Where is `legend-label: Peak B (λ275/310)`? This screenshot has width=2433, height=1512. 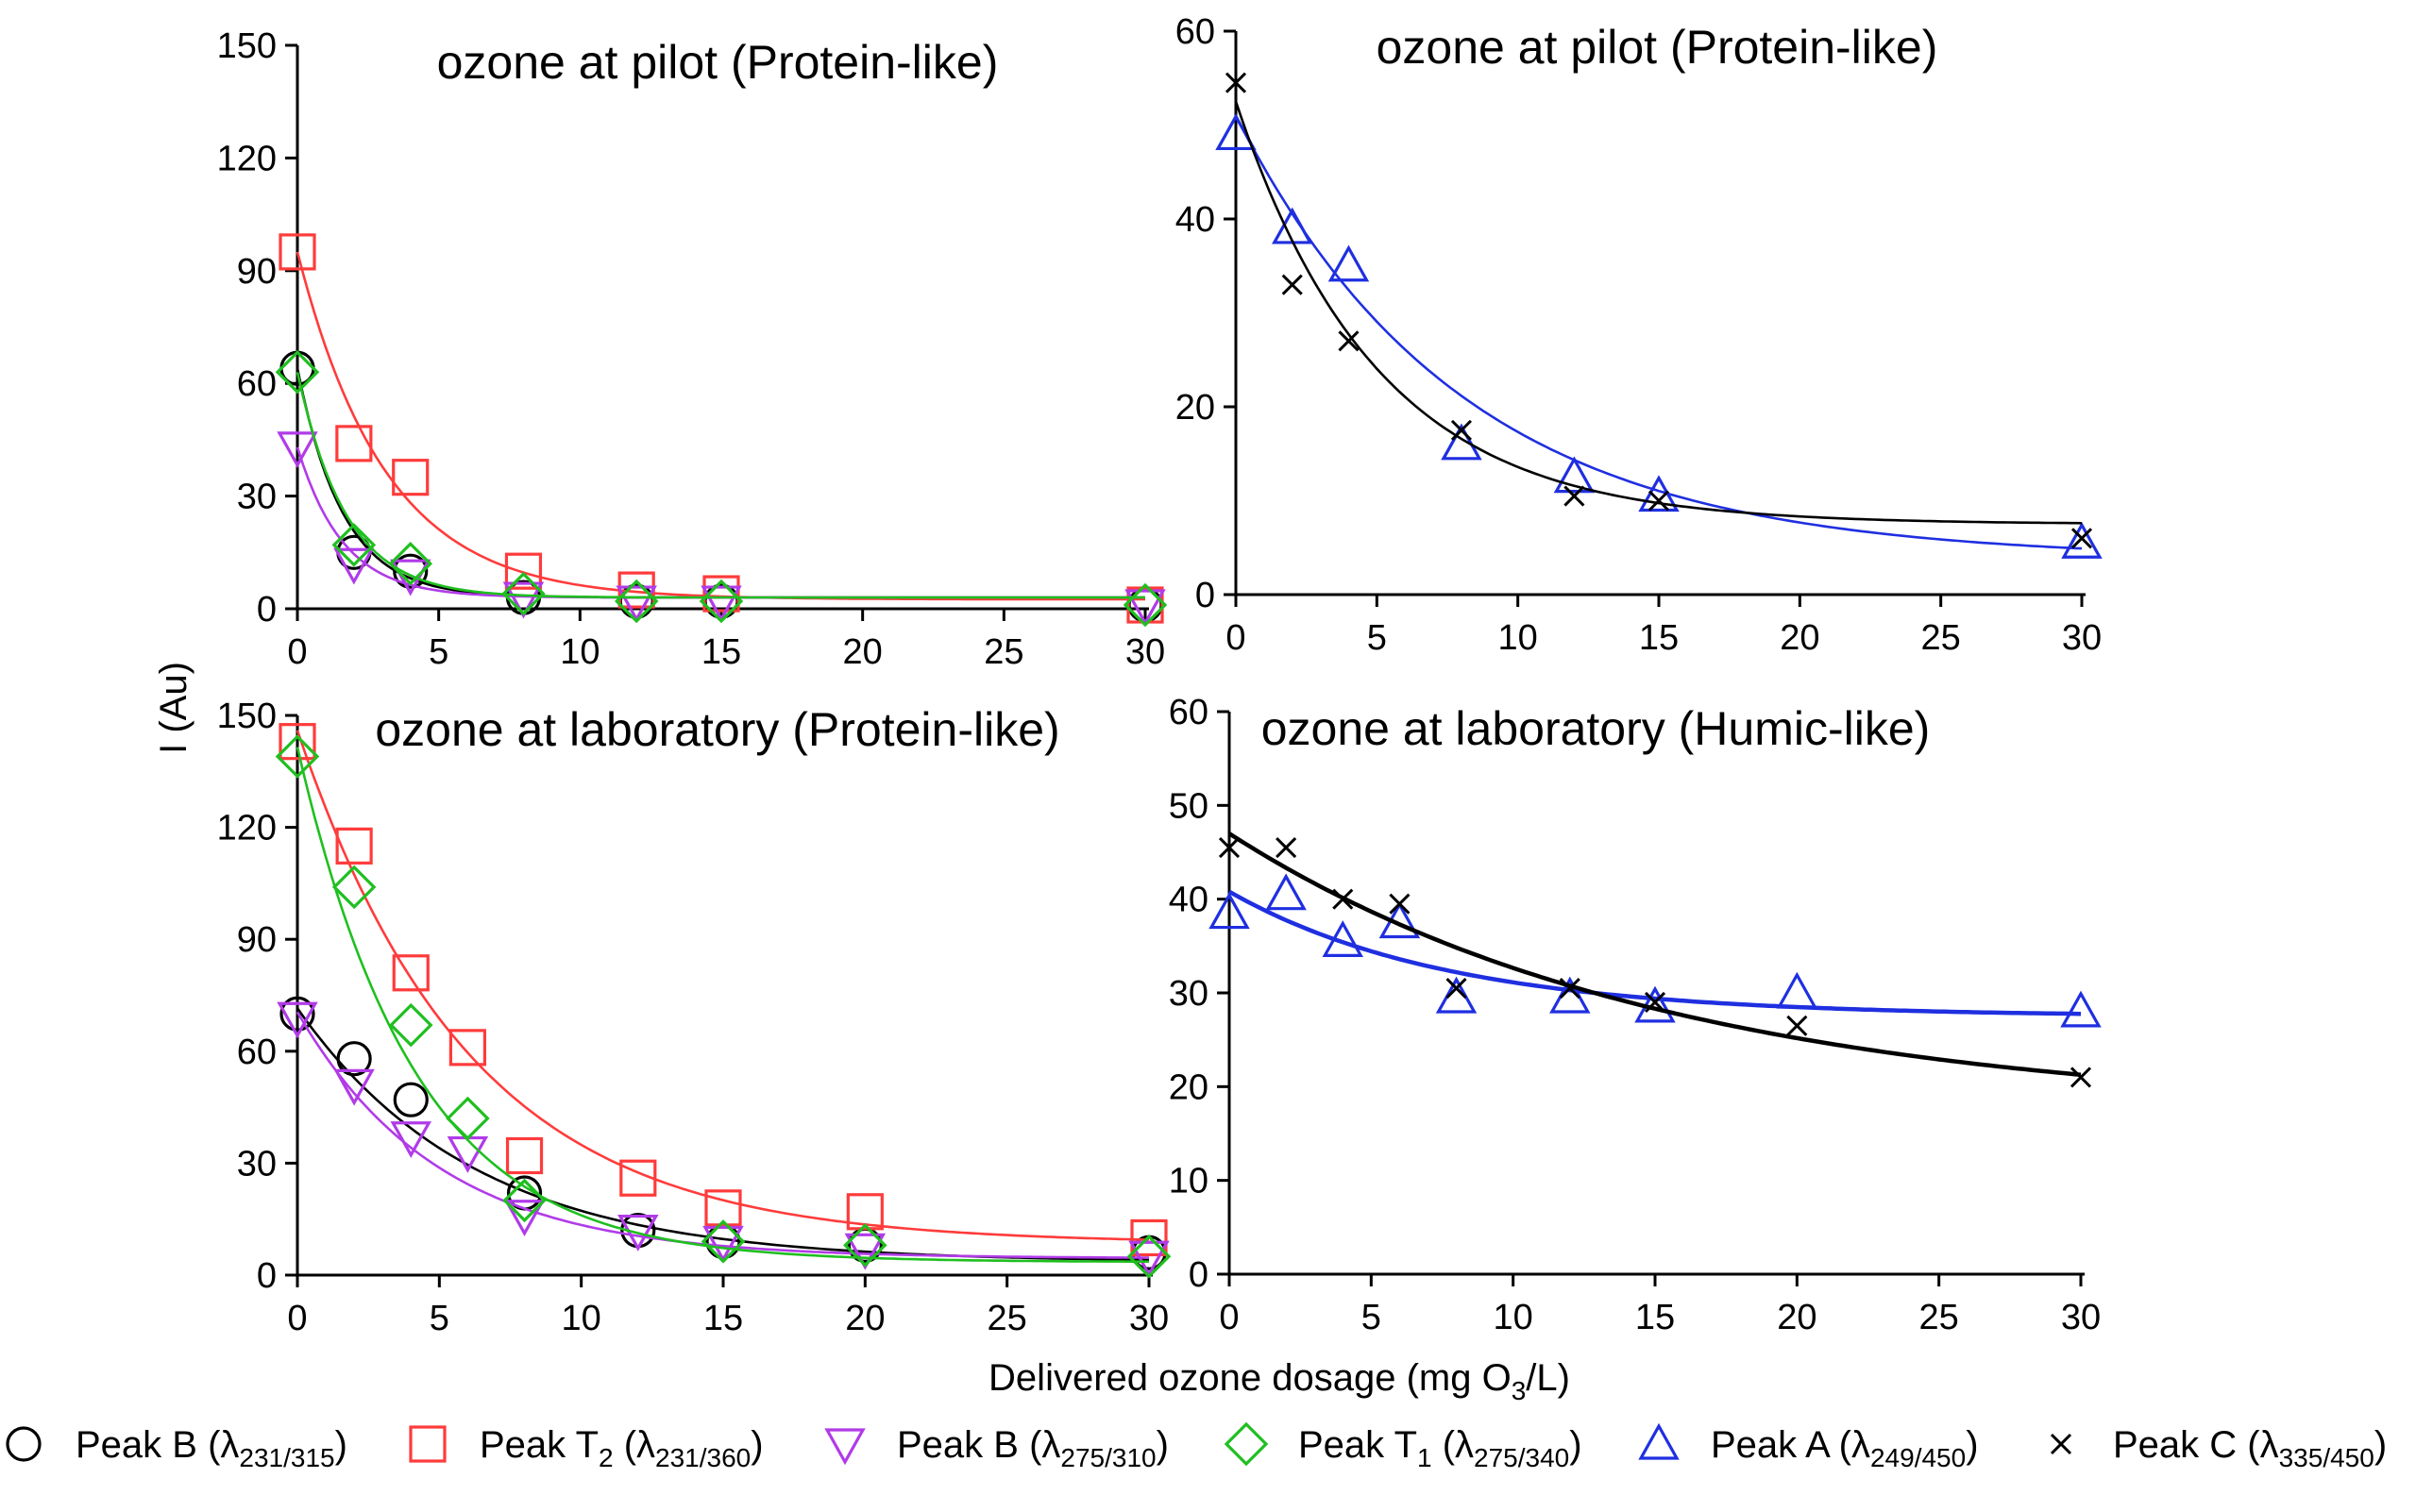
legend-label: Peak B (λ275/310) is located at coordinates (1033, 1448).